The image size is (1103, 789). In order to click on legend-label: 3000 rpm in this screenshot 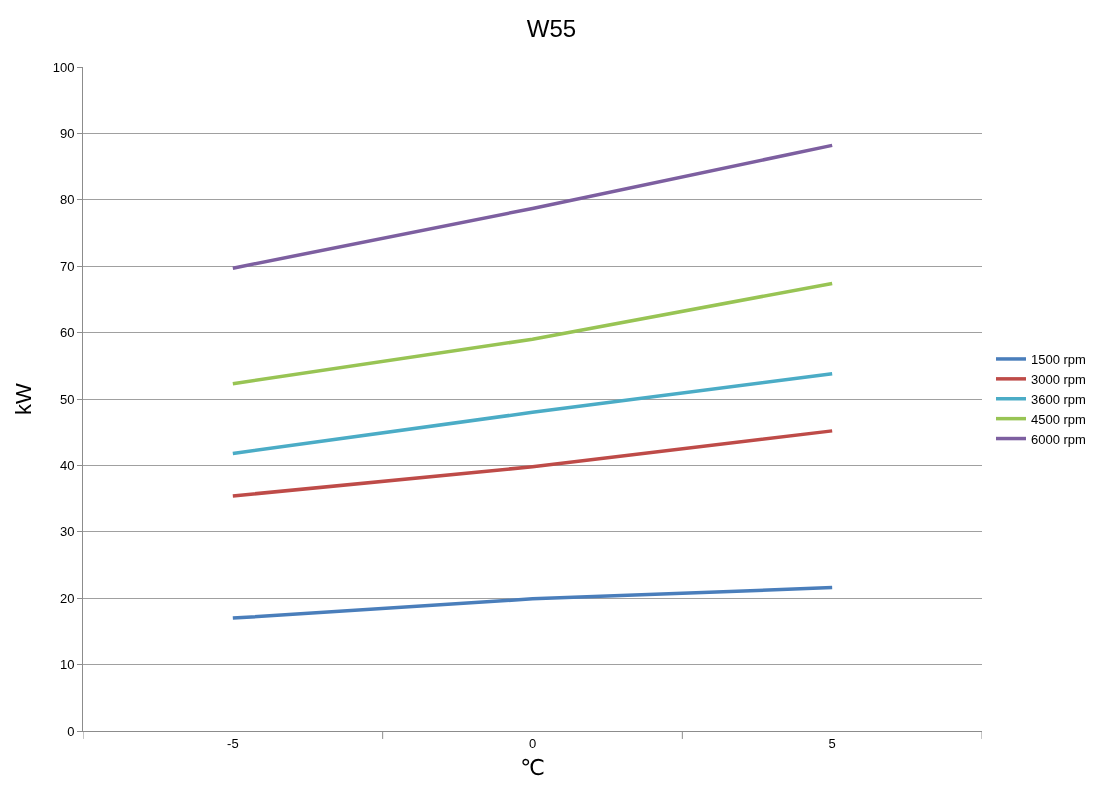, I will do `click(1058, 379)`.